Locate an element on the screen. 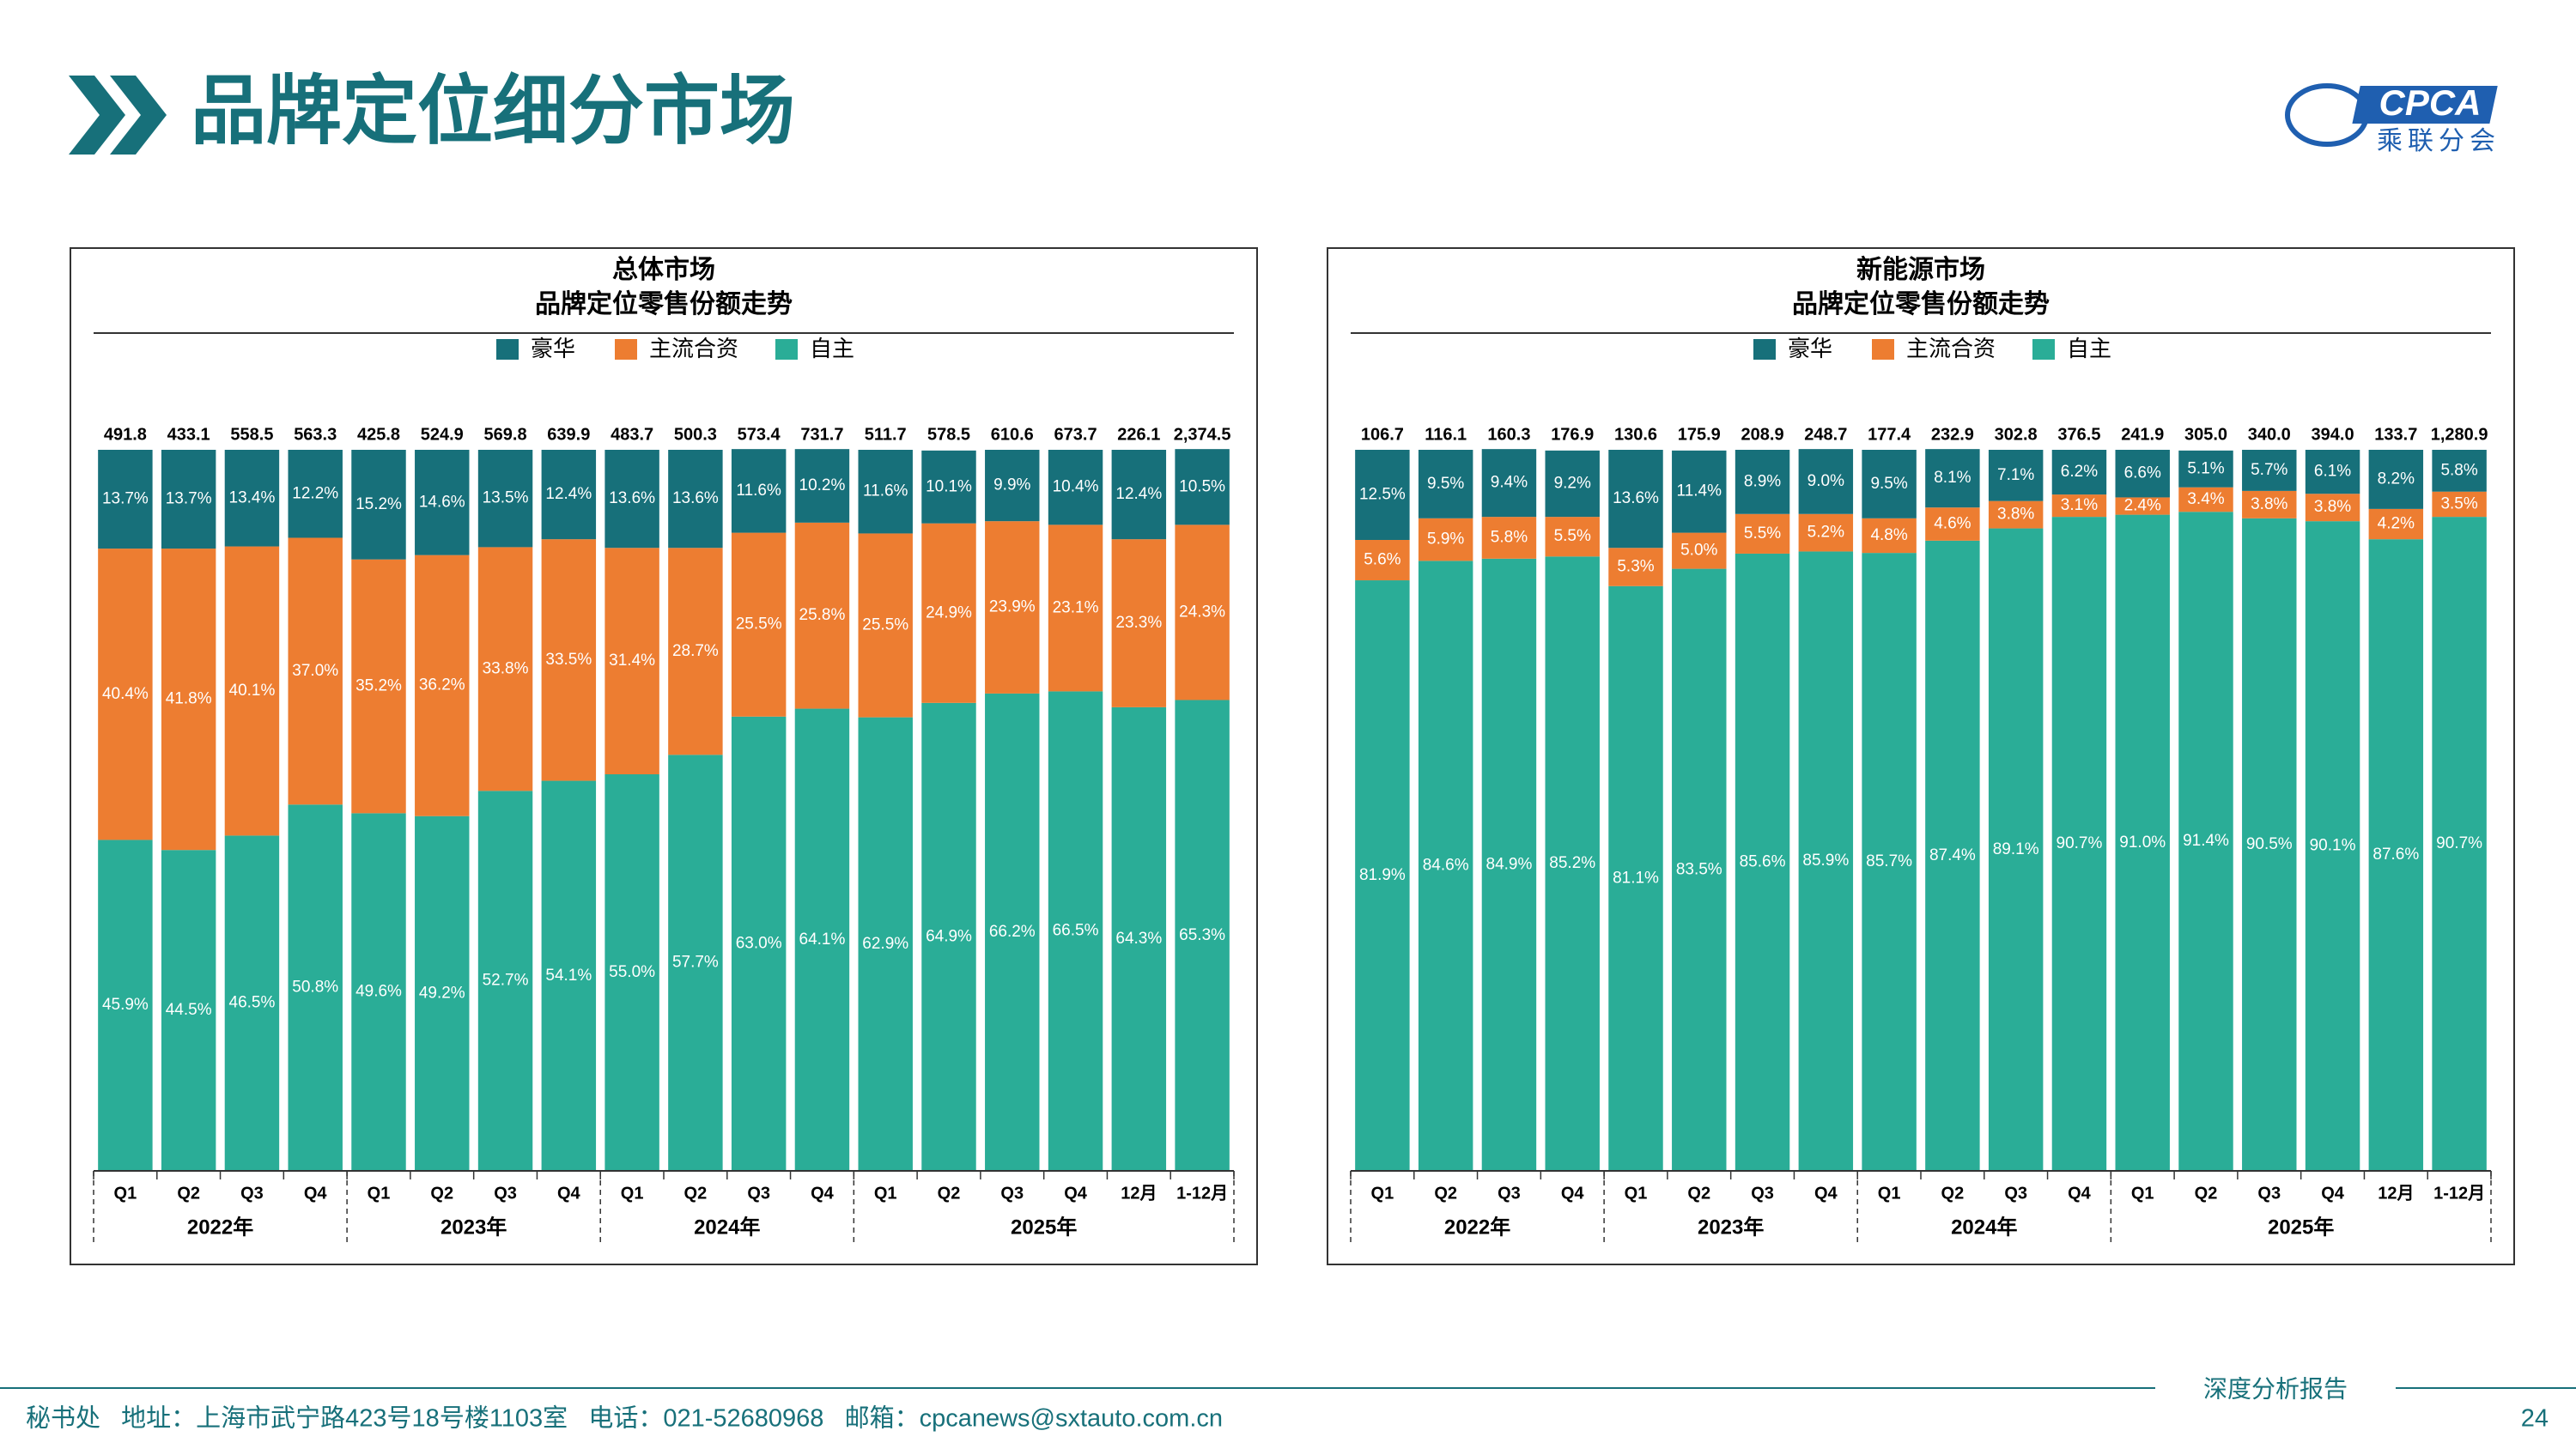 This screenshot has width=2576, height=1449. chart-title: 总体市场 is located at coordinates (663, 269).